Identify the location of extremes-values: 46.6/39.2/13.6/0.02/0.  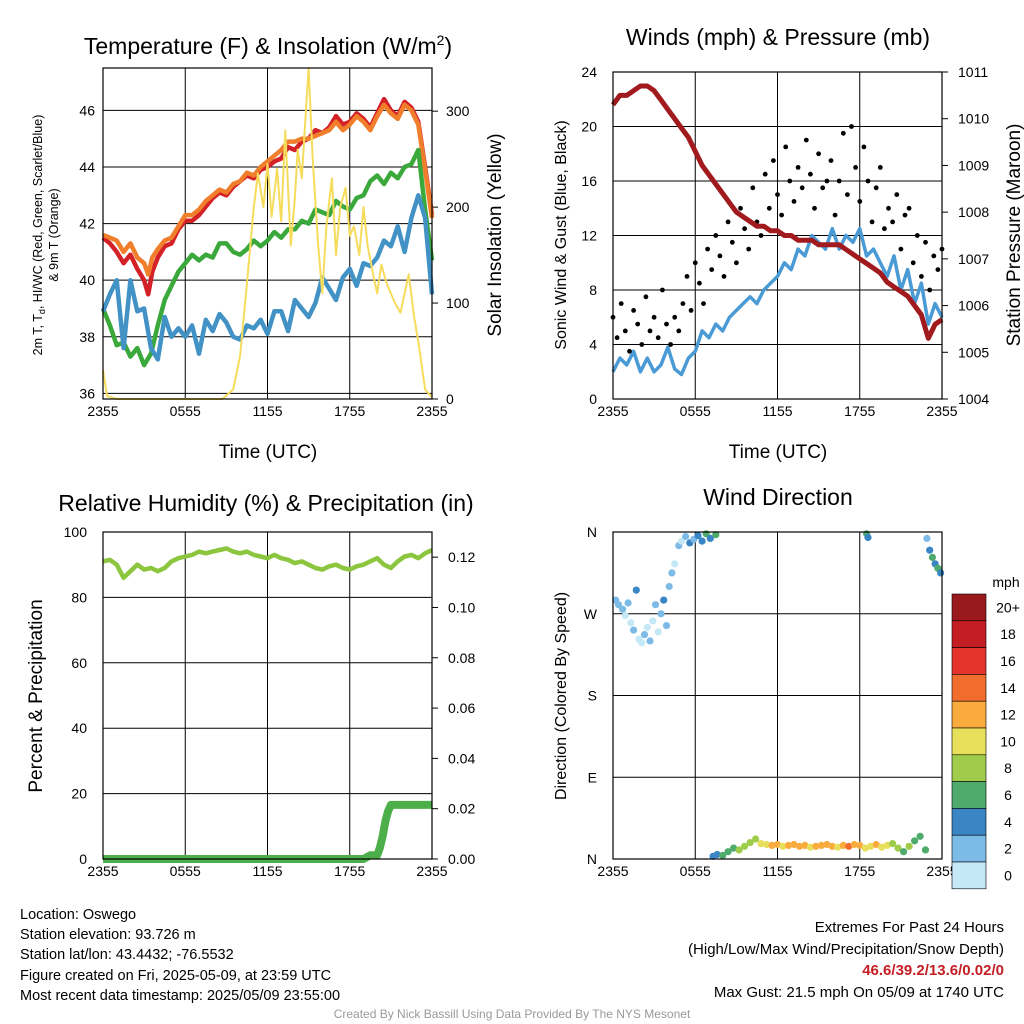
(933, 970).